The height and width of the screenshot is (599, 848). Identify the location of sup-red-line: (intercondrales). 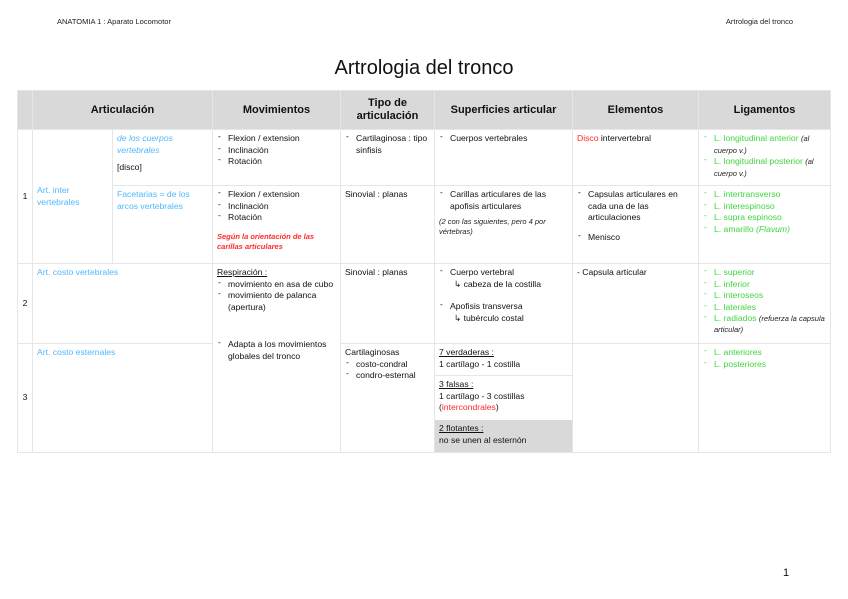
(469, 407).